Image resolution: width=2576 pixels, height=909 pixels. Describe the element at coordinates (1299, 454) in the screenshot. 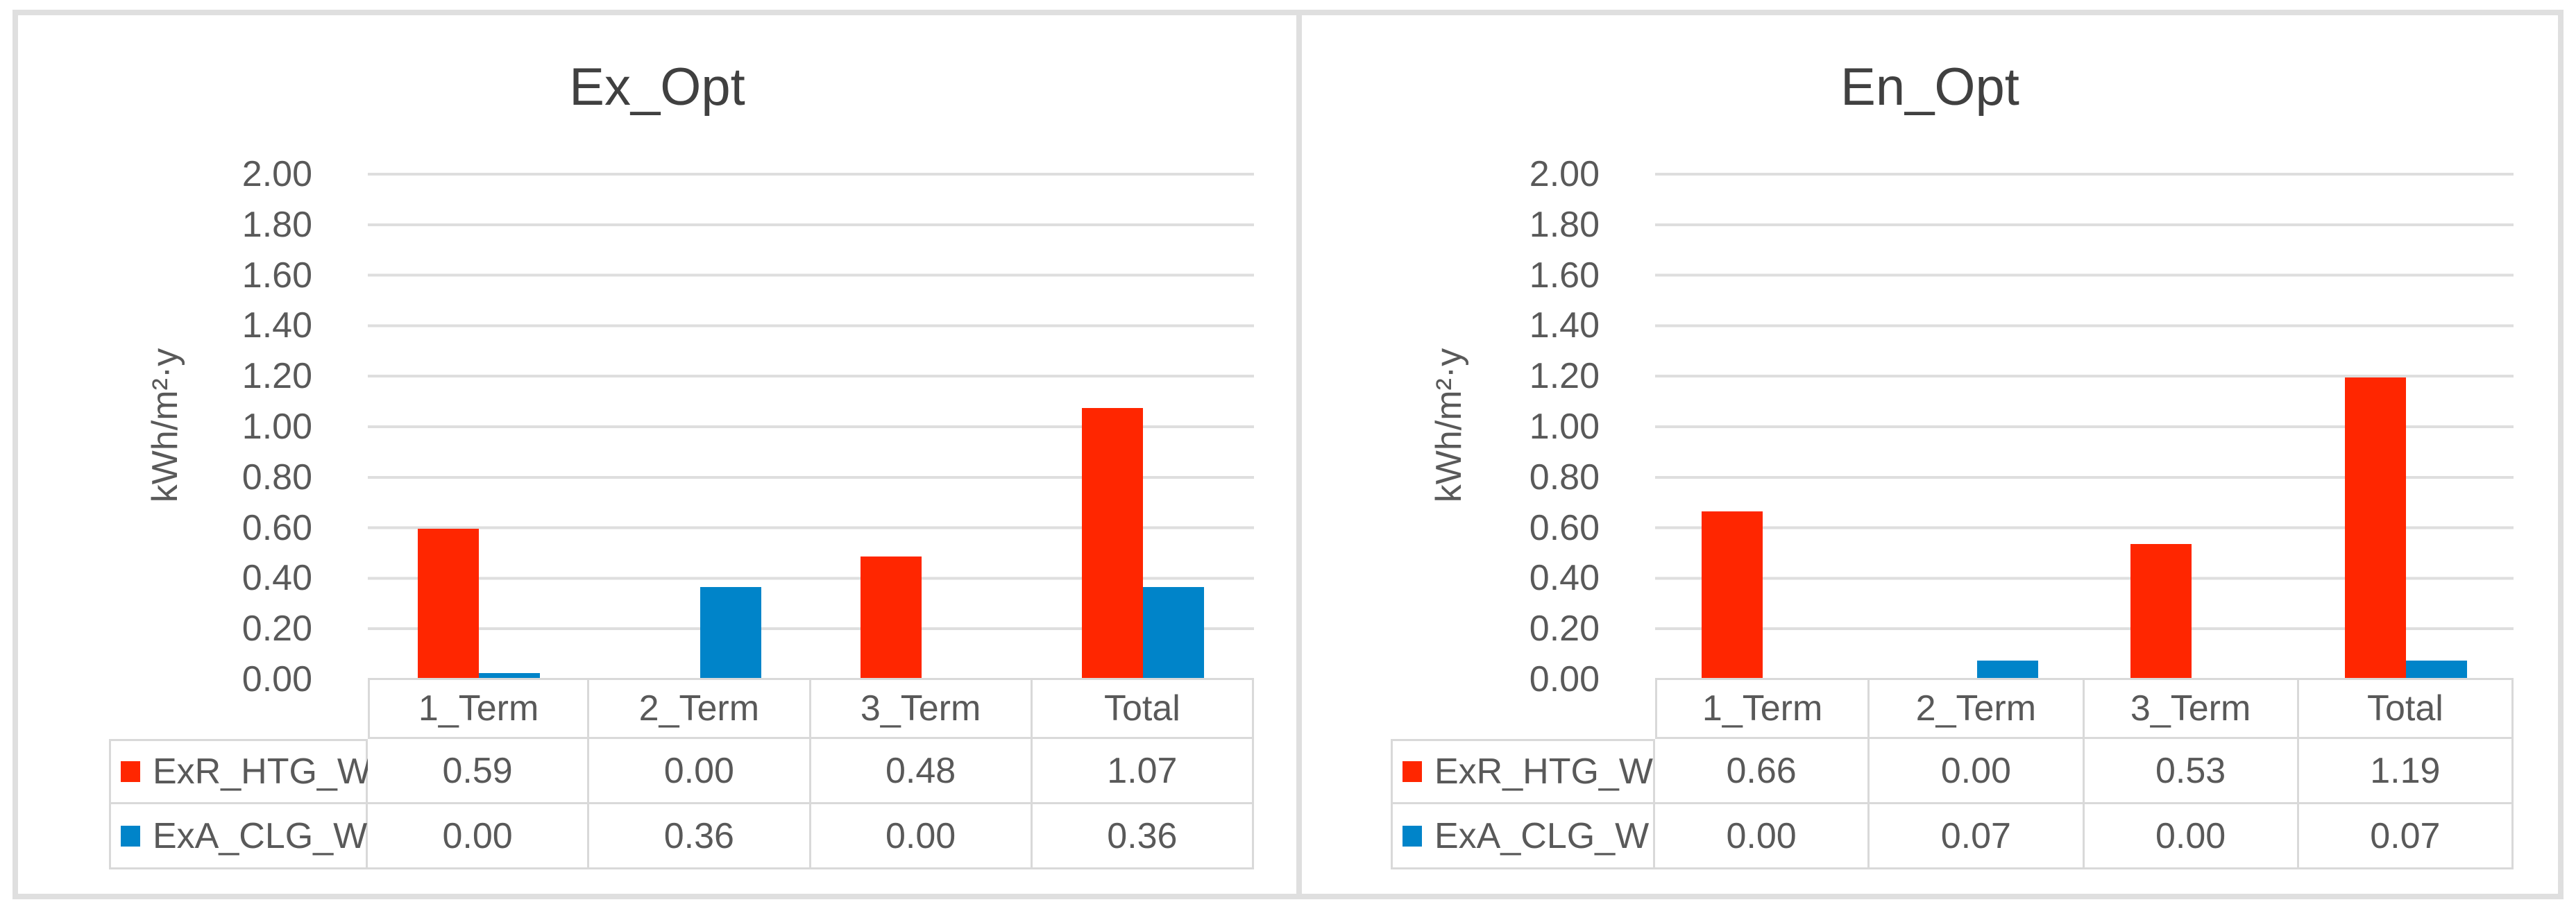

I see `panel-divider` at that location.